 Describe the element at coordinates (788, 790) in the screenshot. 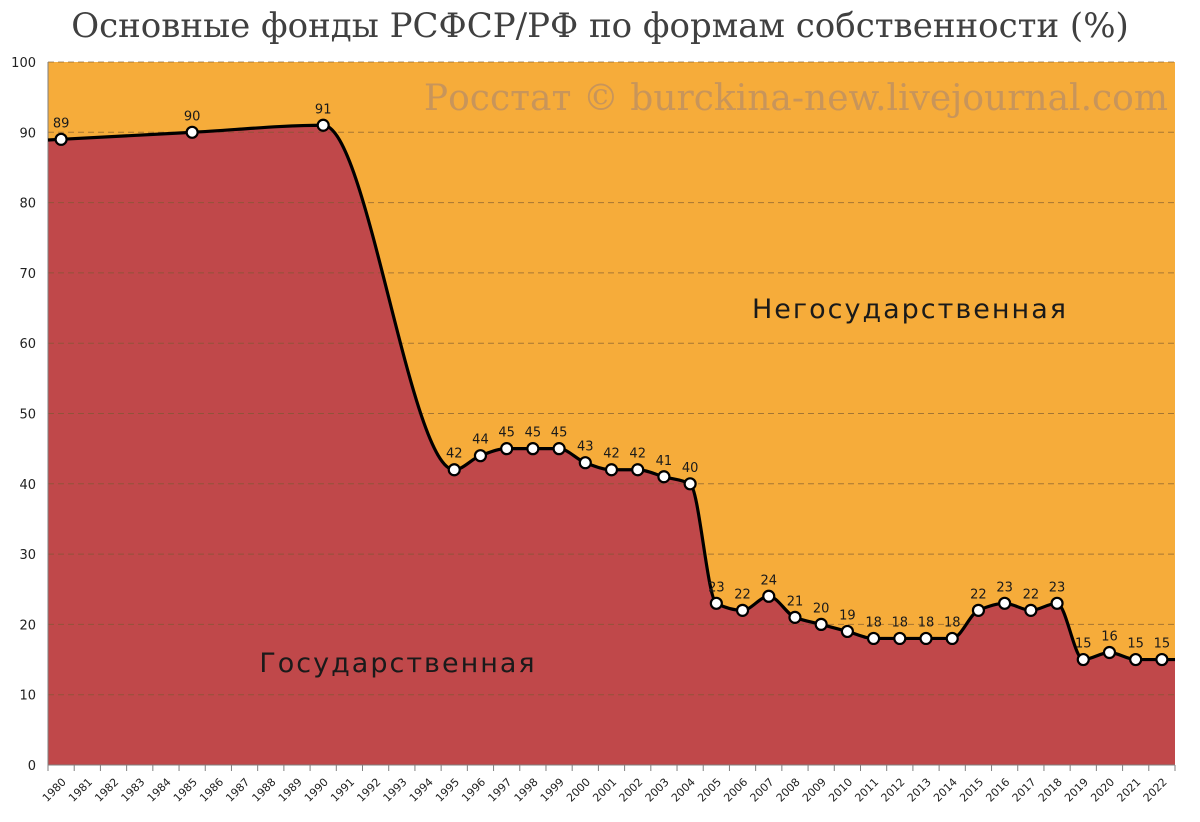

I see `x-tick-label: 2008` at that location.